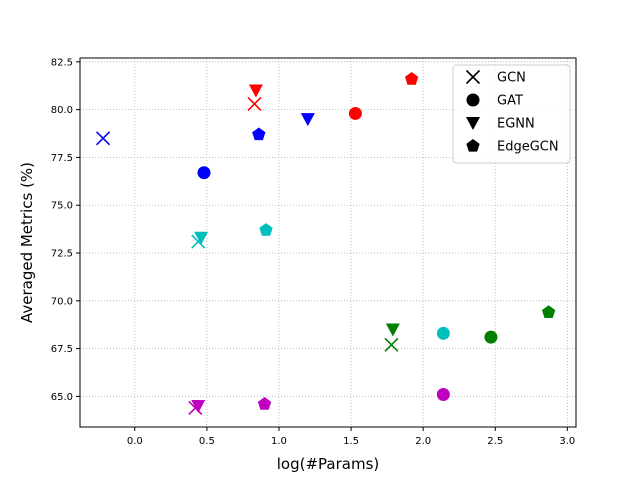  Describe the element at coordinates (473, 145) in the screenshot. I see `legend-marker-edgegcn` at that location.